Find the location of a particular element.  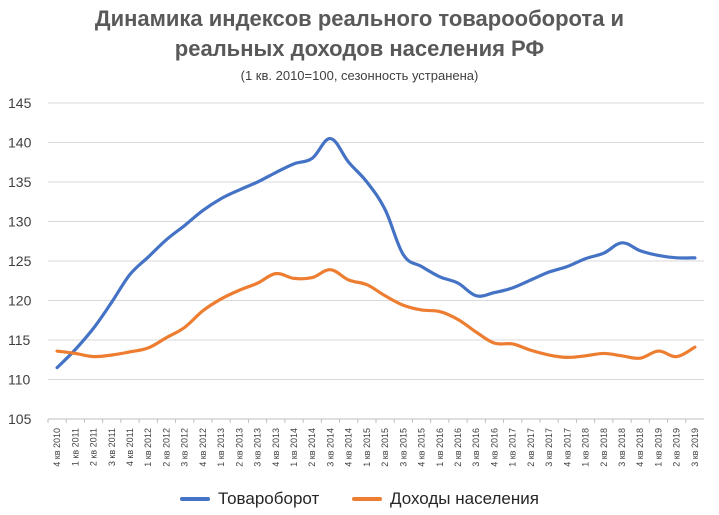

x-tick-label-10: 2 кв 2013 is located at coordinates (239, 447).